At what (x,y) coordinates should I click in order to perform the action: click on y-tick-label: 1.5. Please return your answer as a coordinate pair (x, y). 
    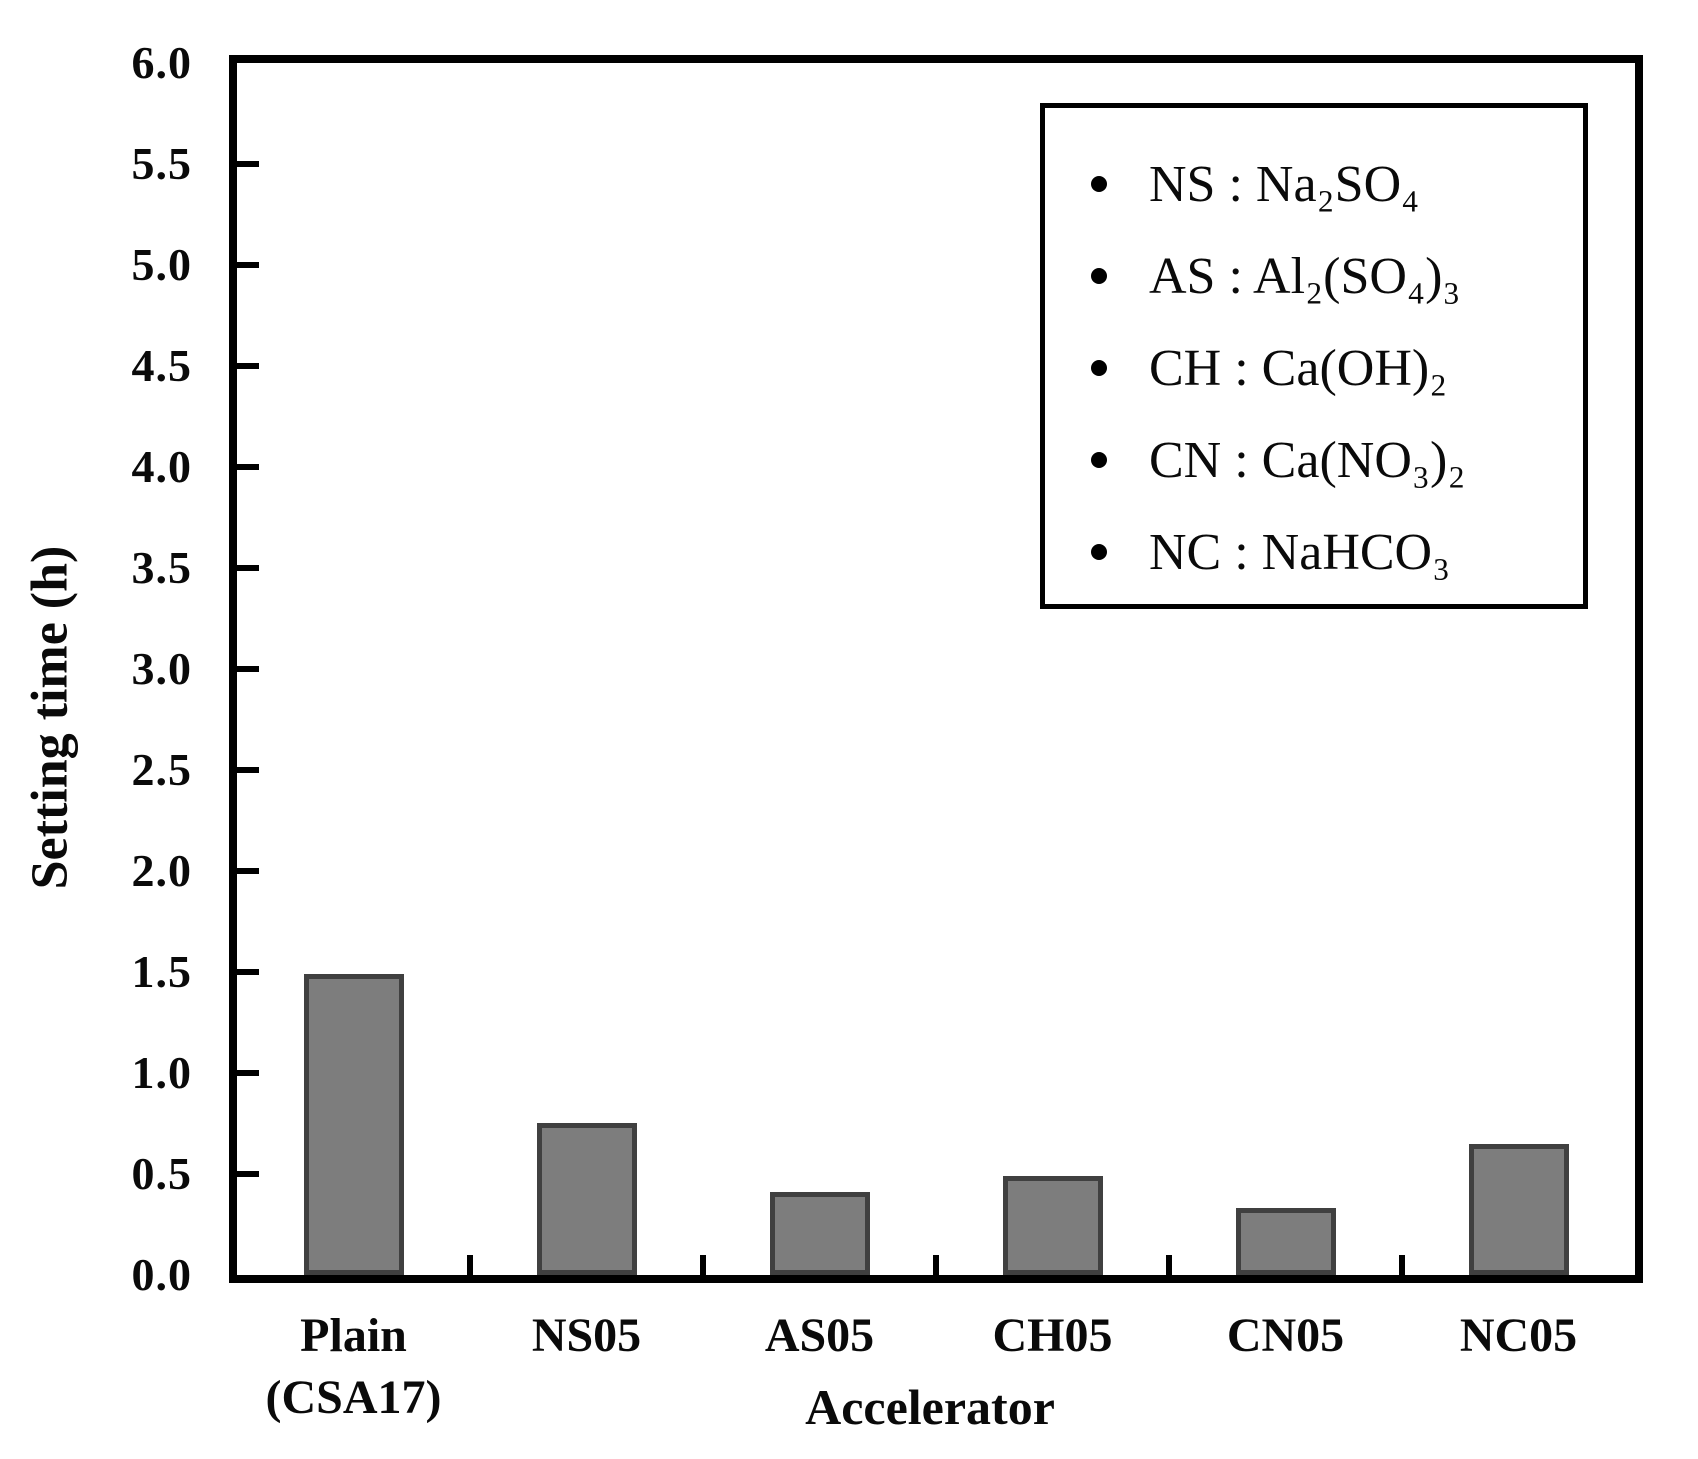
    Looking at the image, I should click on (161, 971).